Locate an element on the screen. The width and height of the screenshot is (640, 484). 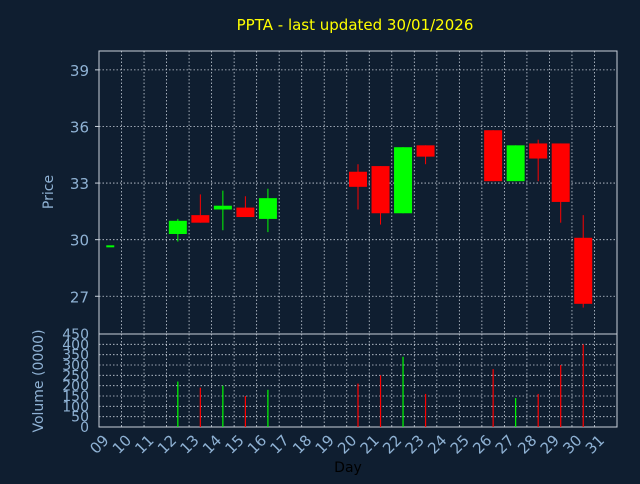
volume-tick-label: 50 is located at coordinates (80, 418).